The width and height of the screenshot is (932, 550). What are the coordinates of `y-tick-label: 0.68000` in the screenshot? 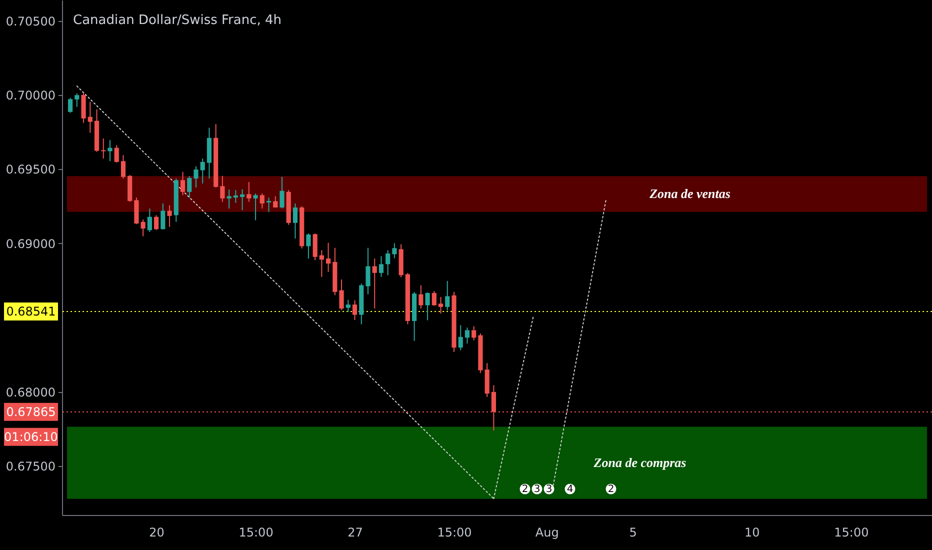 It's located at (31, 392).